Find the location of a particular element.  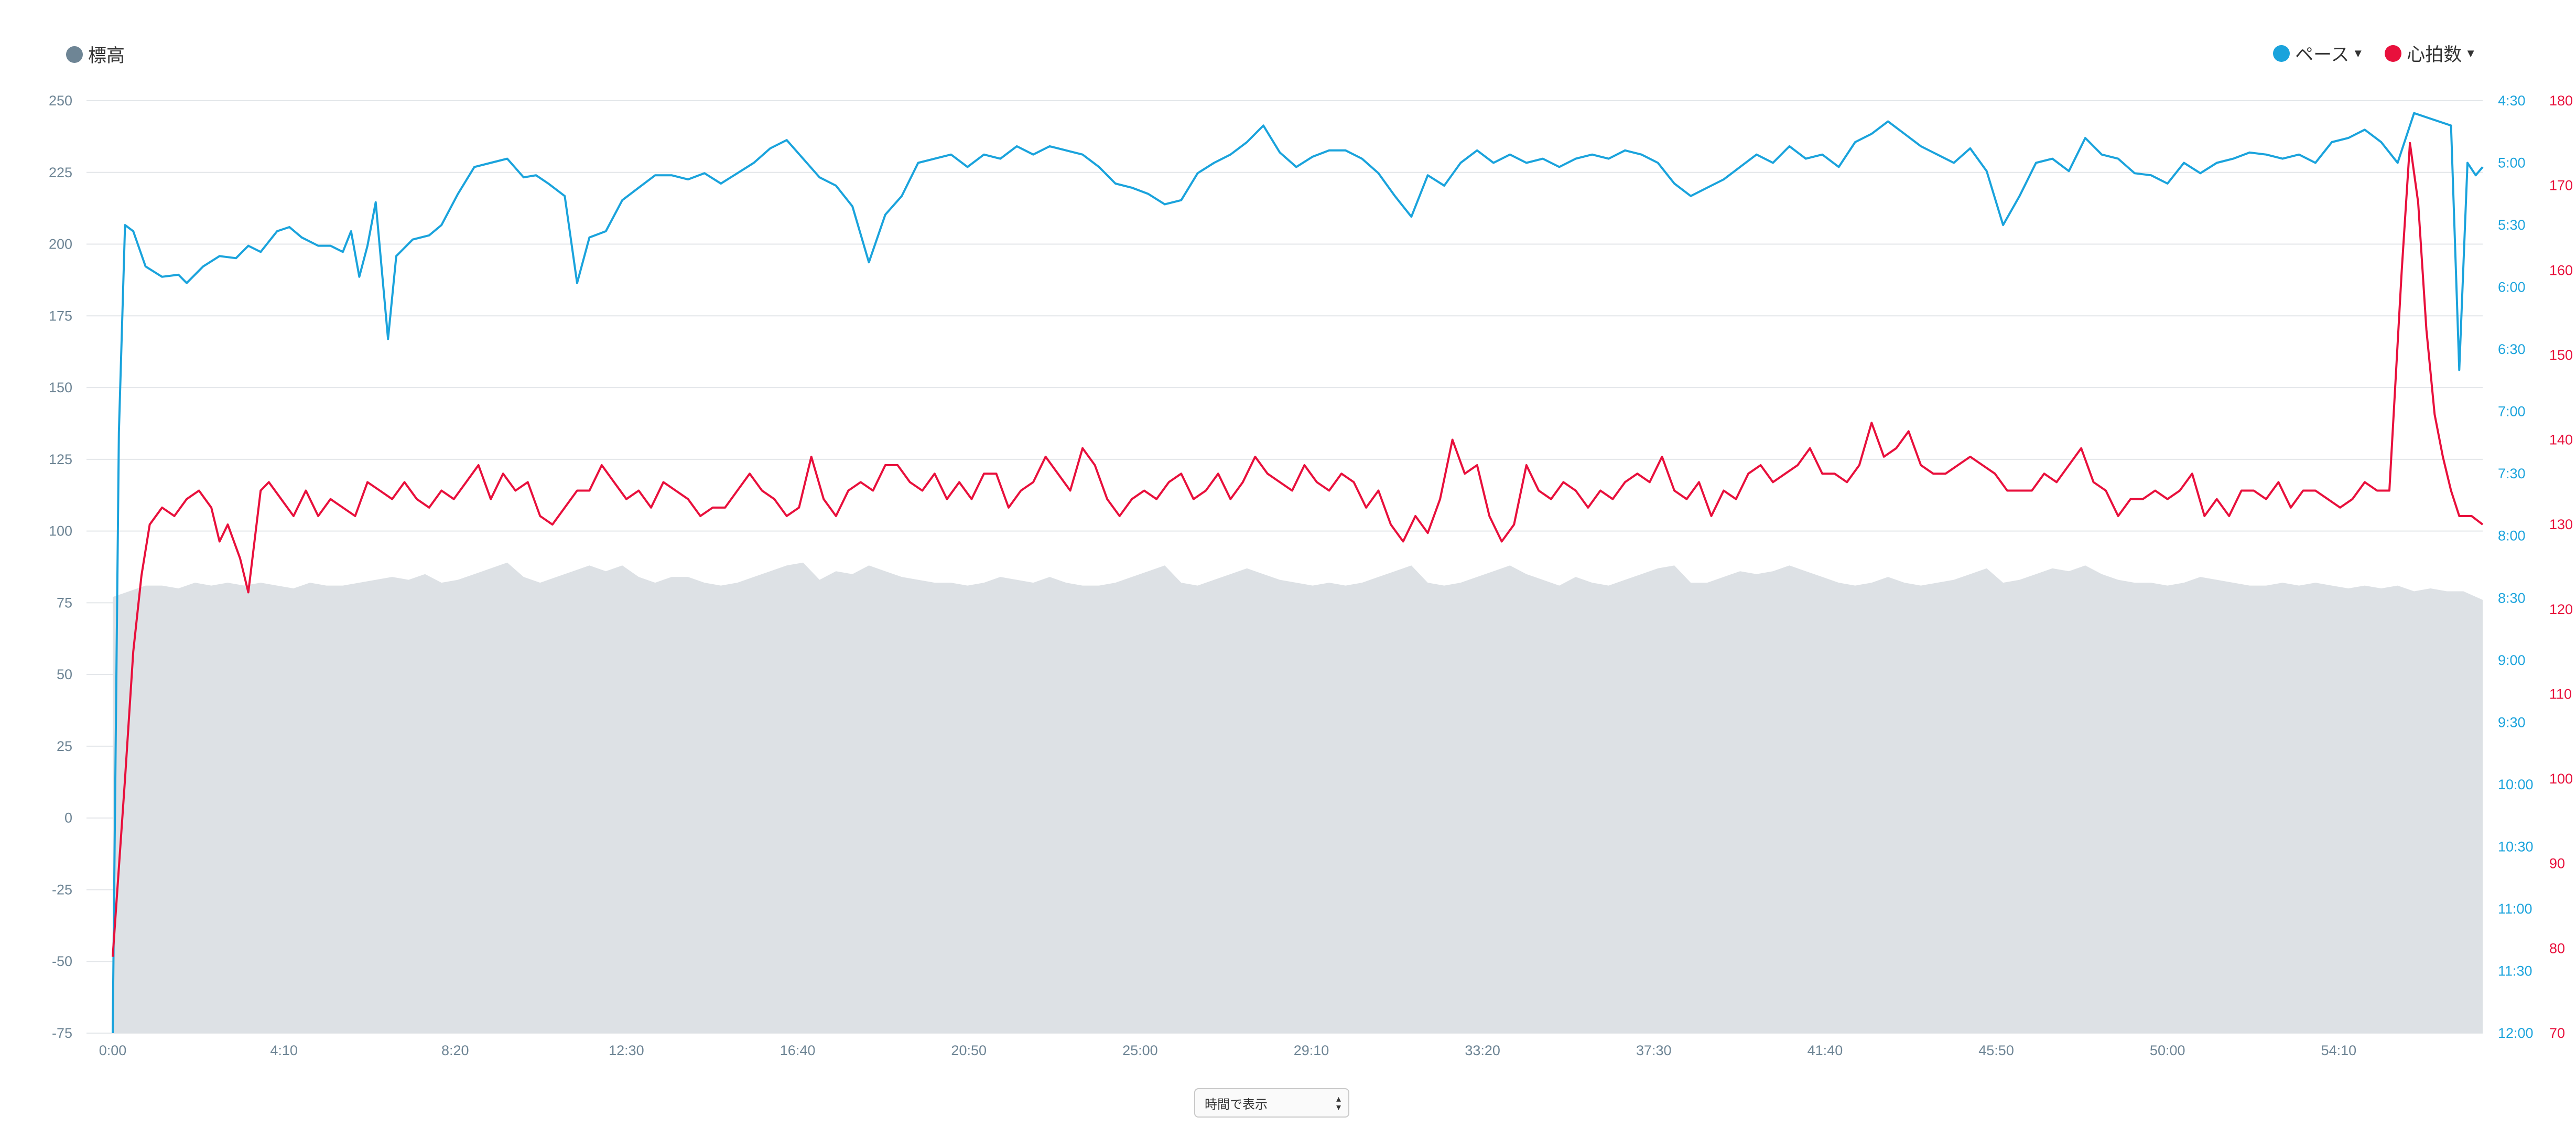

pace-tick-label: 8:30 is located at coordinates (2512, 598).